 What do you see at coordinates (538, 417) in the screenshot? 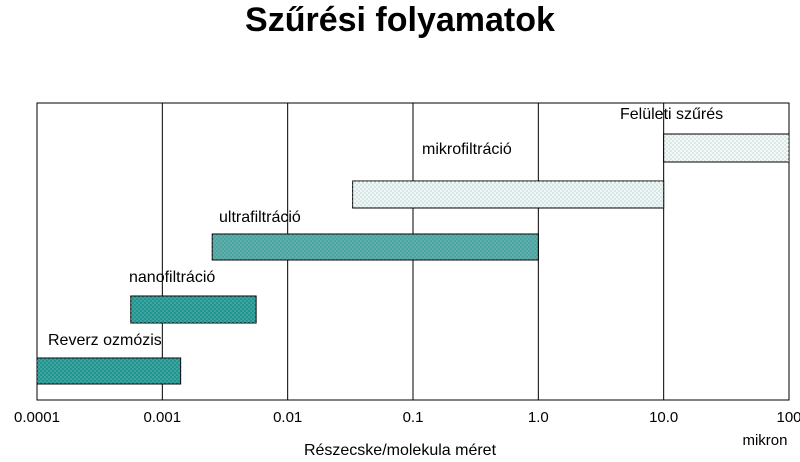
I see `x-tick-label: 1.0` at bounding box center [538, 417].